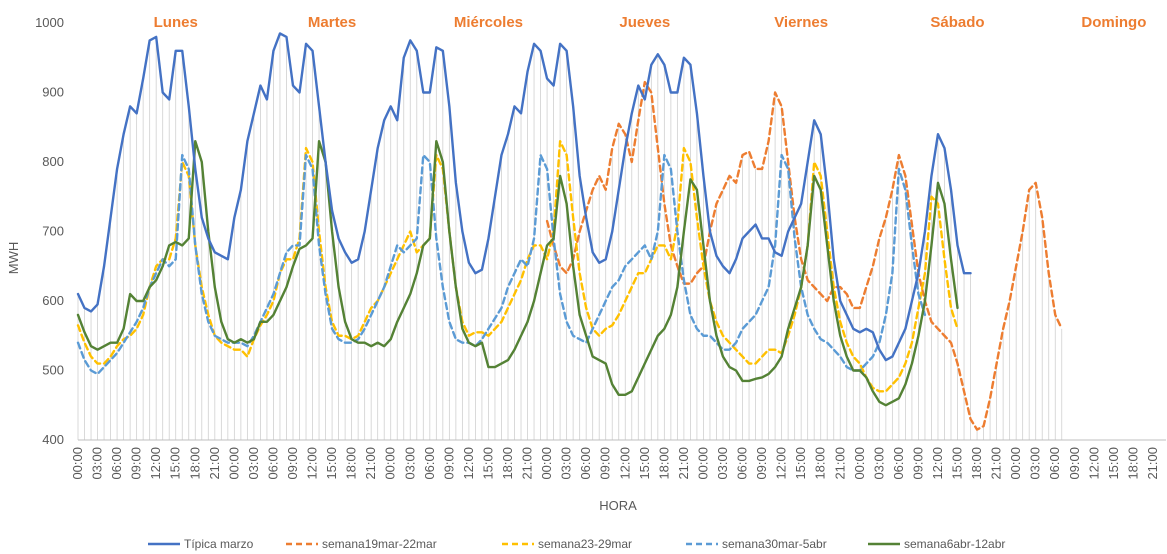 The width and height of the screenshot is (1167, 554). I want to click on x-axis-title: HORA, so click(618, 505).